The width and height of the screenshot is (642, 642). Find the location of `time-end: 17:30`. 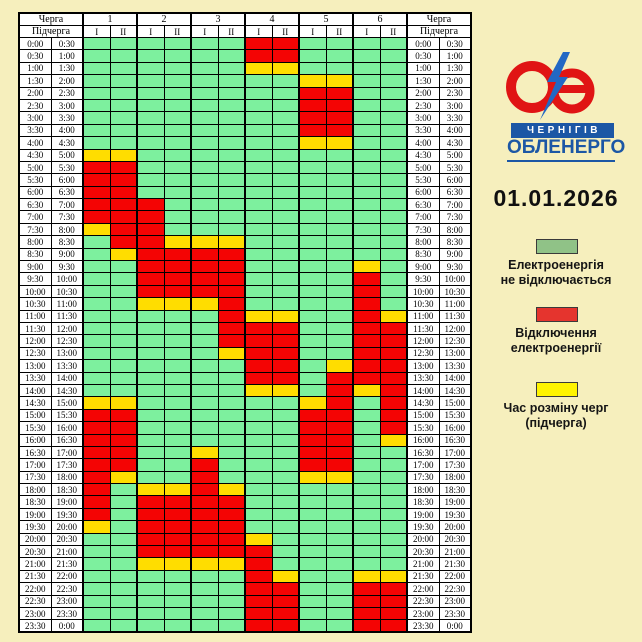

time-end: 17:30 is located at coordinates (67, 465).